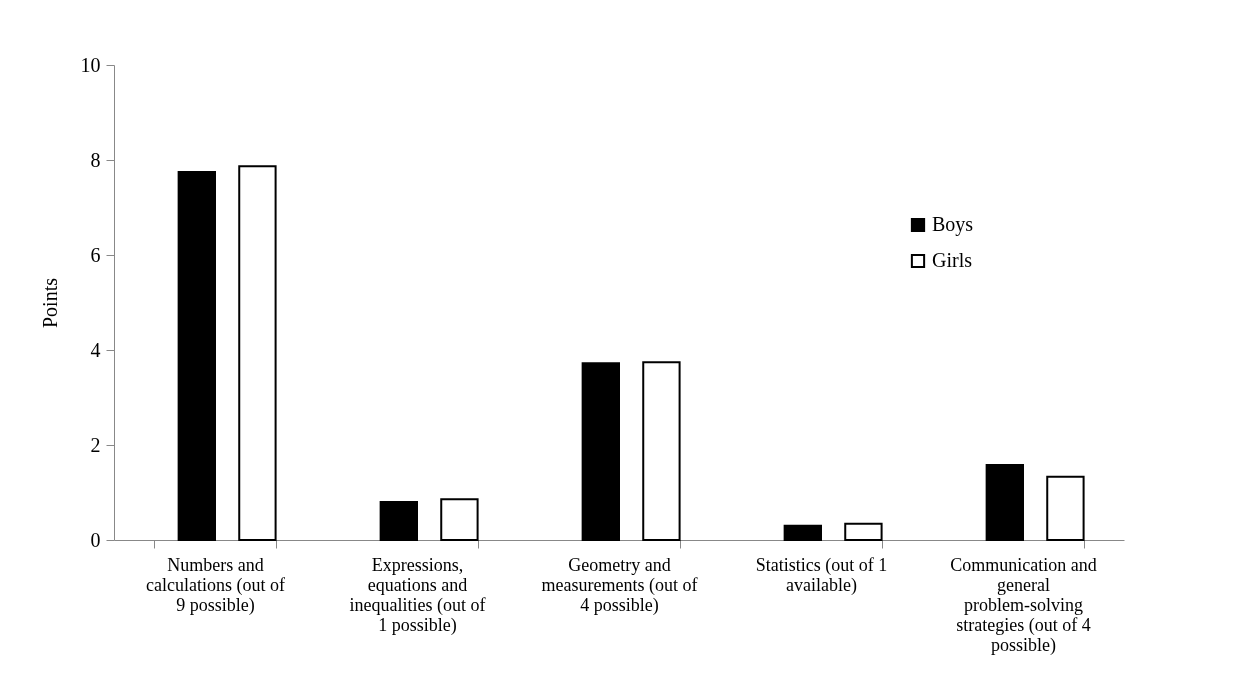  Describe the element at coordinates (90, 64) in the screenshot. I see `y-tick-label: 10` at that location.